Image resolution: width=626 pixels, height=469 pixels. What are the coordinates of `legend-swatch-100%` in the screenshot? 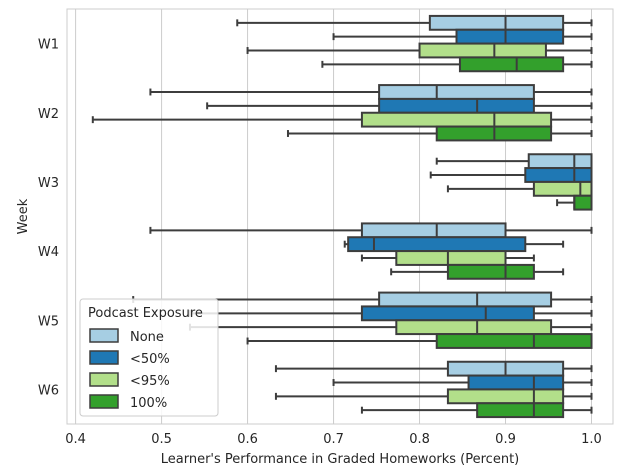 It's located at (104, 401).